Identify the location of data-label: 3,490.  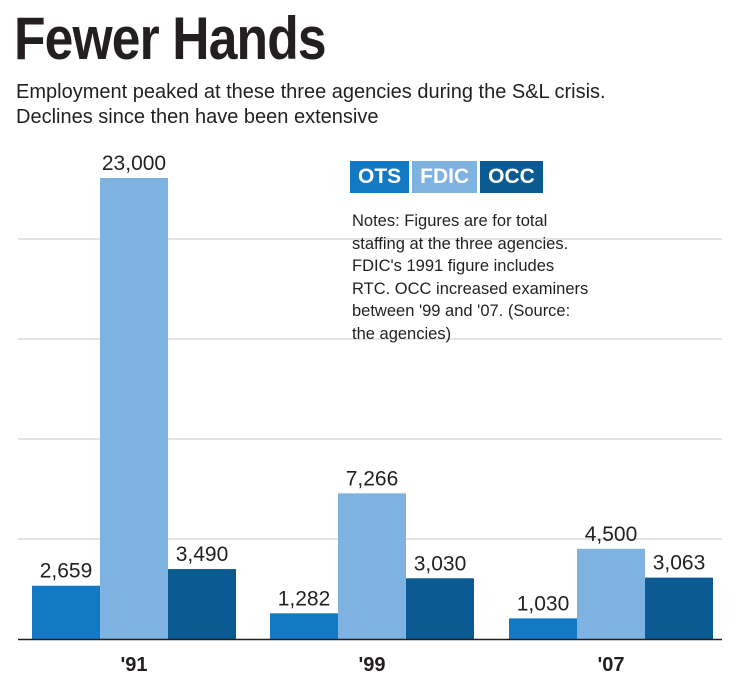
(202, 554).